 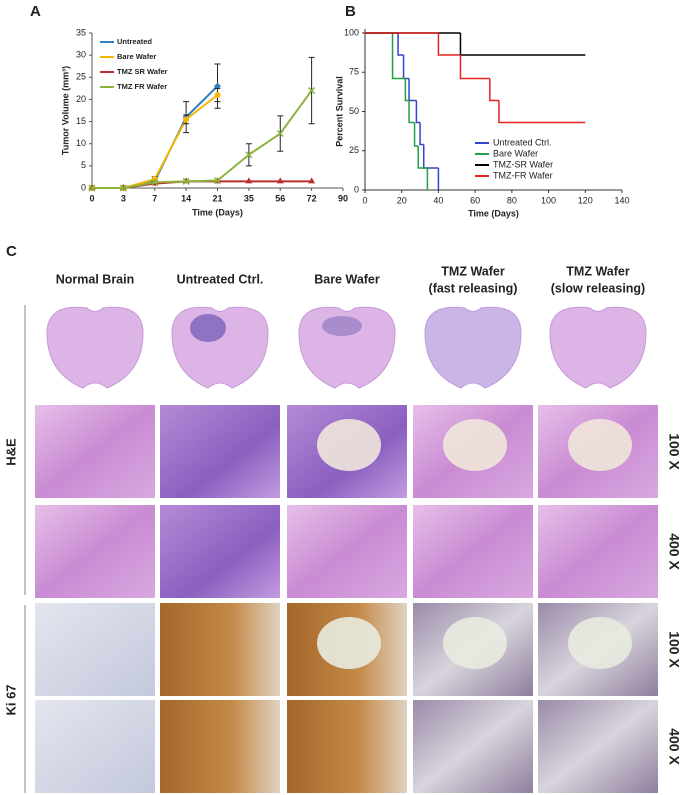 I want to click on legend-label: Untreated Ctrl., so click(x=522, y=142).